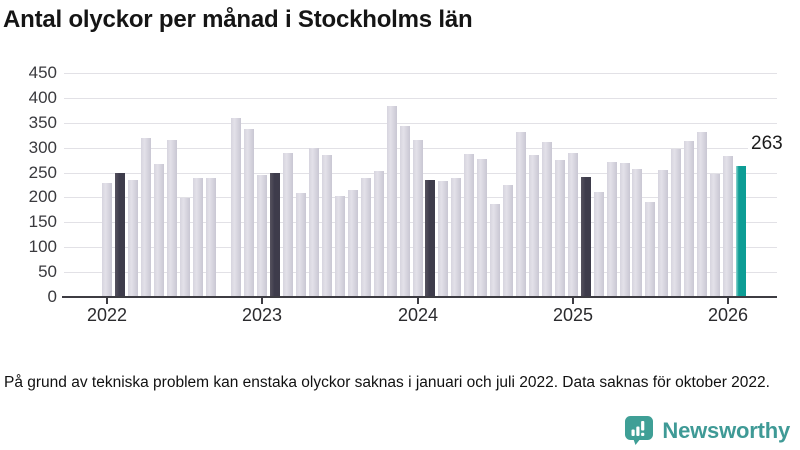 This screenshot has width=800, height=450. Describe the element at coordinates (726, 430) in the screenshot. I see `brand-name: Newsworthy` at that location.